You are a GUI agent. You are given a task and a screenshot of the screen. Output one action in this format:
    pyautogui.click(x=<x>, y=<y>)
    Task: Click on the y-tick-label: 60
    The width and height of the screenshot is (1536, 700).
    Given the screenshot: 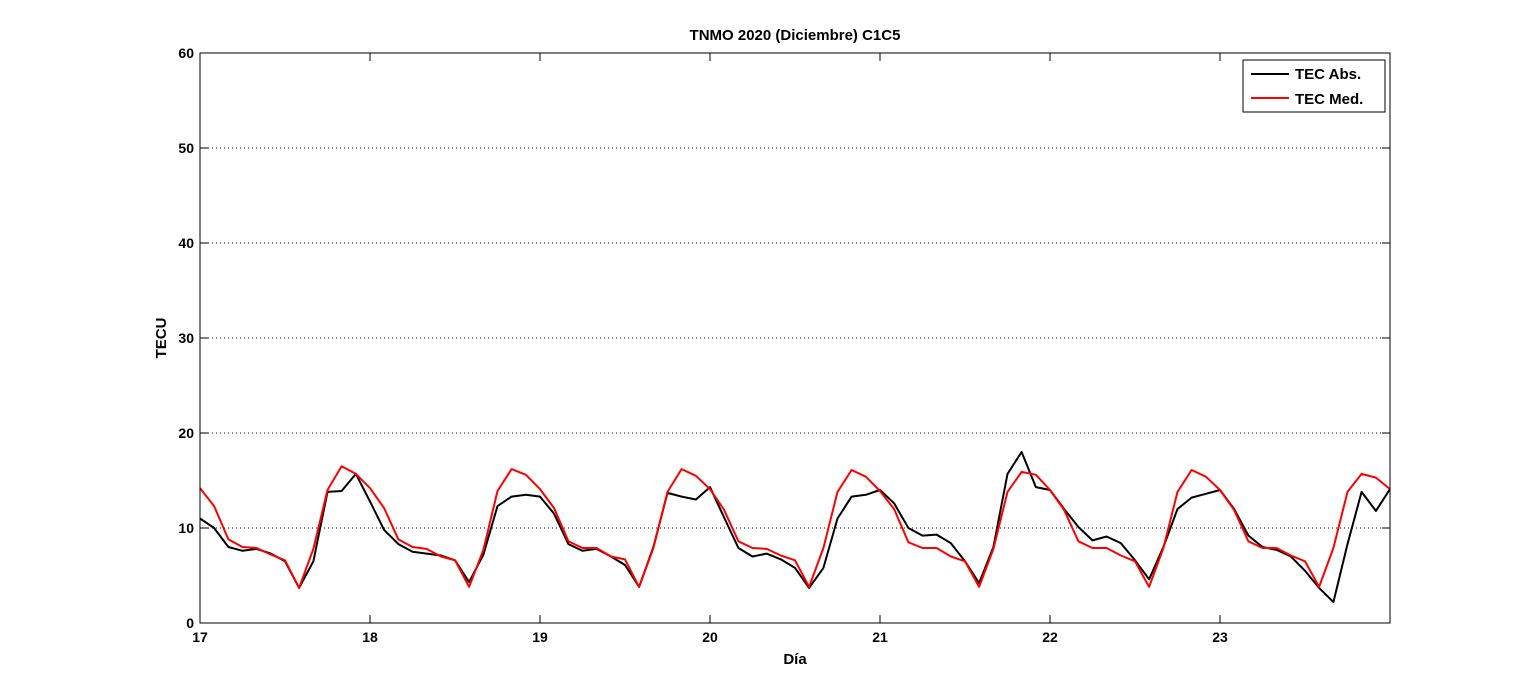 What is the action you would take?
    pyautogui.click(x=186, y=53)
    